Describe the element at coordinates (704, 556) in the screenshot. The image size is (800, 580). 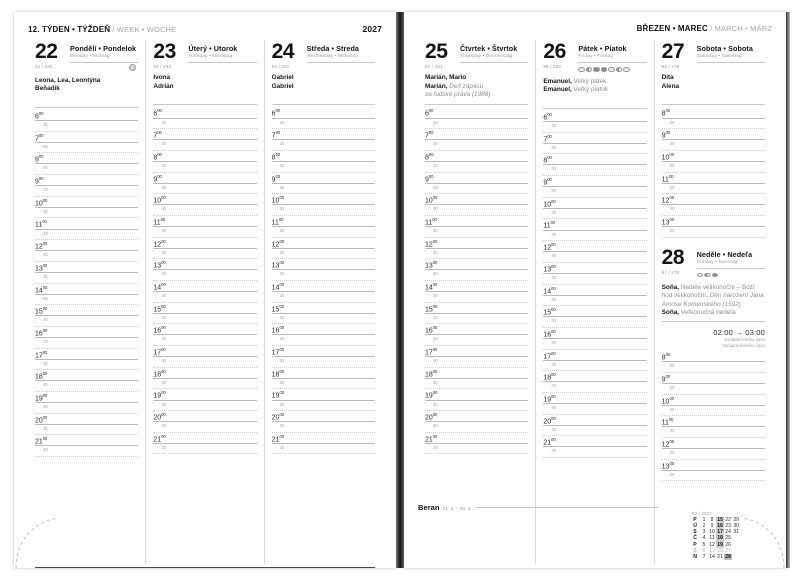
I see `mini-calendar-day: 7` at that location.